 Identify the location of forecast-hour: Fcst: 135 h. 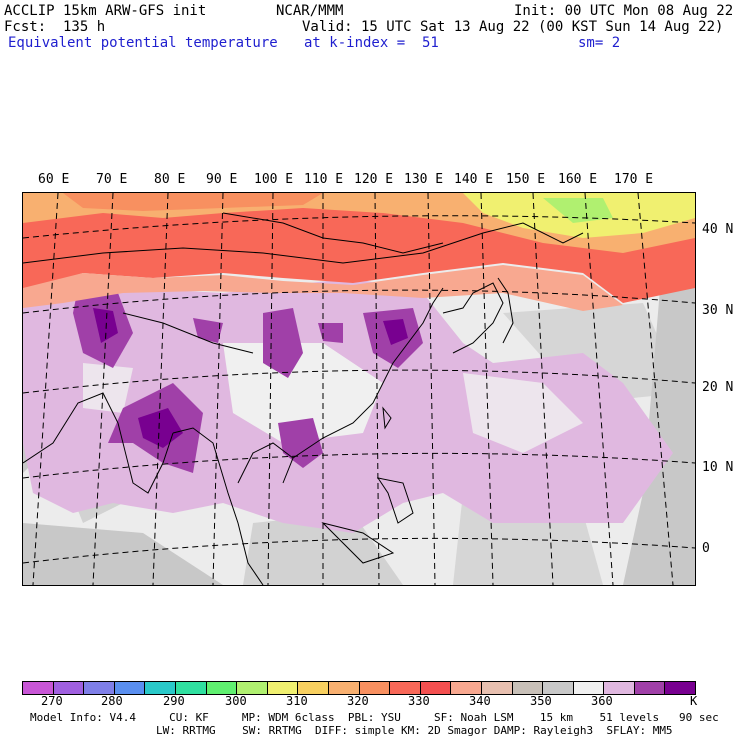
(55, 27).